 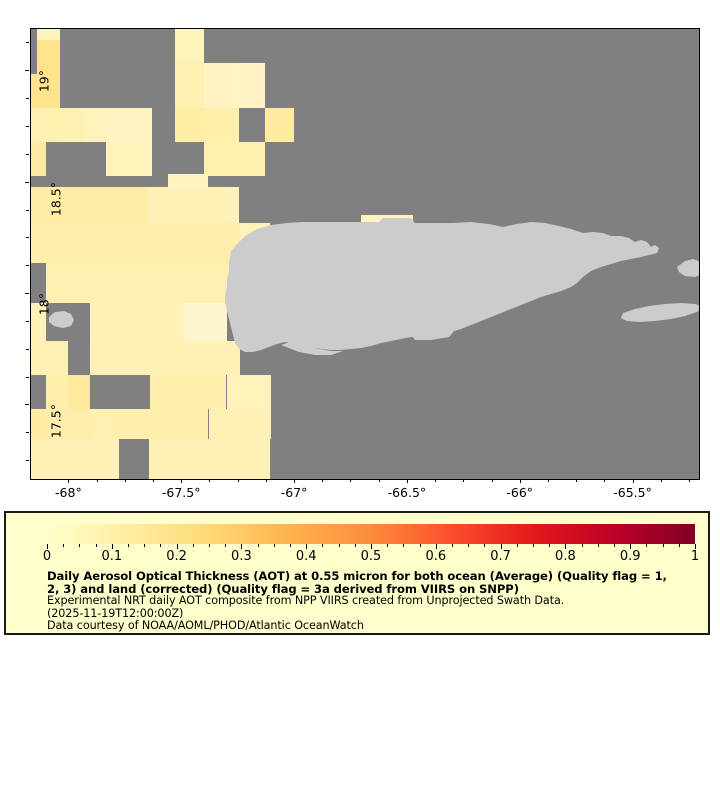 I want to click on x-axis-label: -68°, so click(x=68, y=492).